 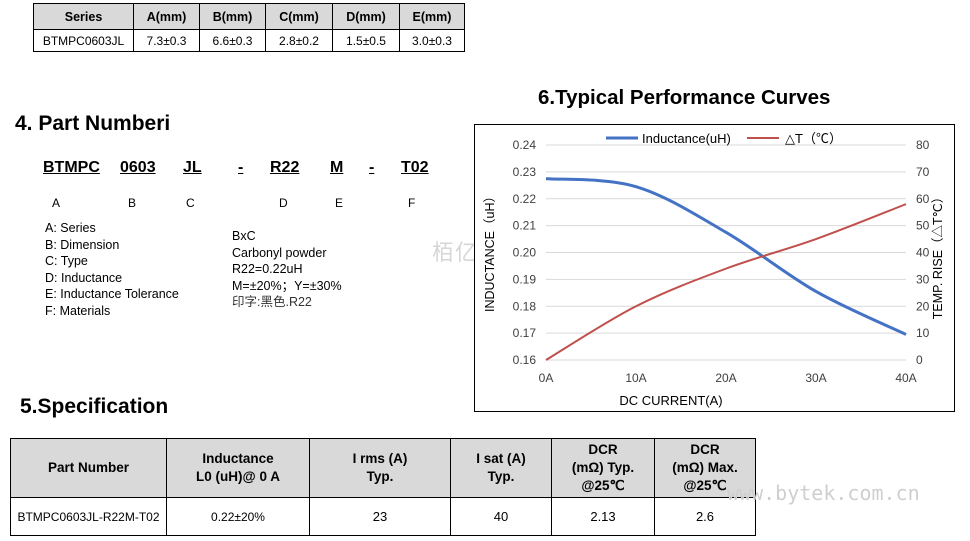 I want to click on dimensions-header-row: Series A(mm) B(mm) C(mm) D(mm) E(mm), so click(x=249, y=16).